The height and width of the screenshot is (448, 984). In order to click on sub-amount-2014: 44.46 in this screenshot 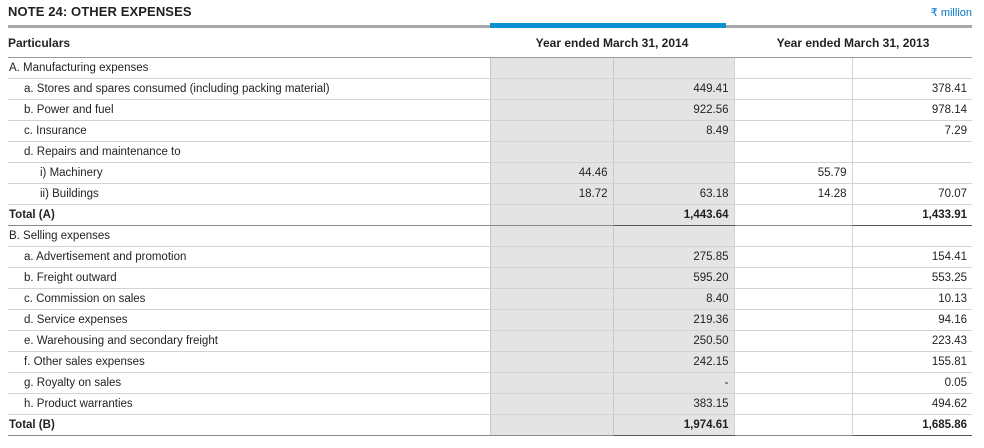, I will do `click(551, 173)`.